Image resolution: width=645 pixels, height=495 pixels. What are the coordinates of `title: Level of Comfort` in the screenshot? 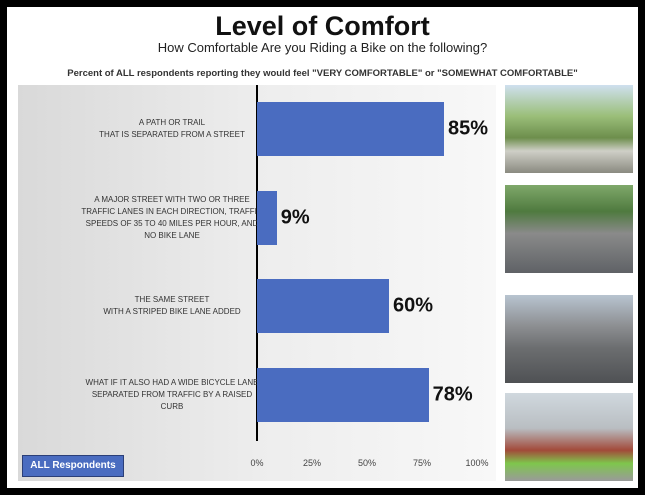 It's located at (322, 26).